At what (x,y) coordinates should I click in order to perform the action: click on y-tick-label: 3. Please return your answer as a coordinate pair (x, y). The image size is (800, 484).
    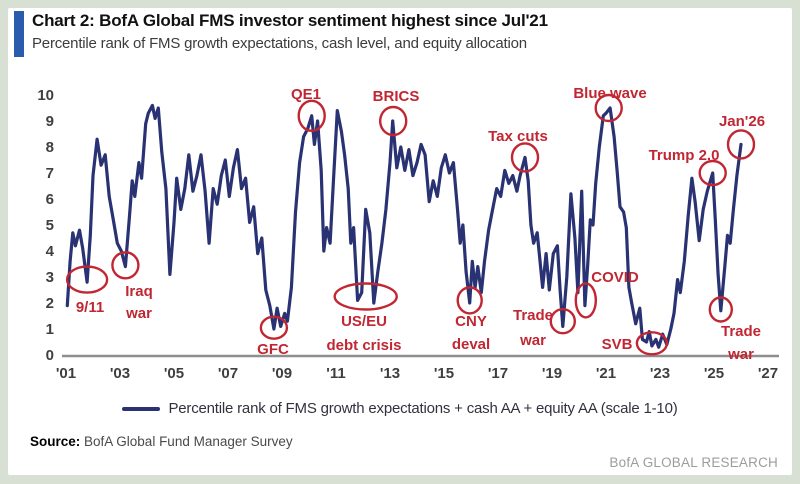
    Looking at the image, I should click on (50, 277).